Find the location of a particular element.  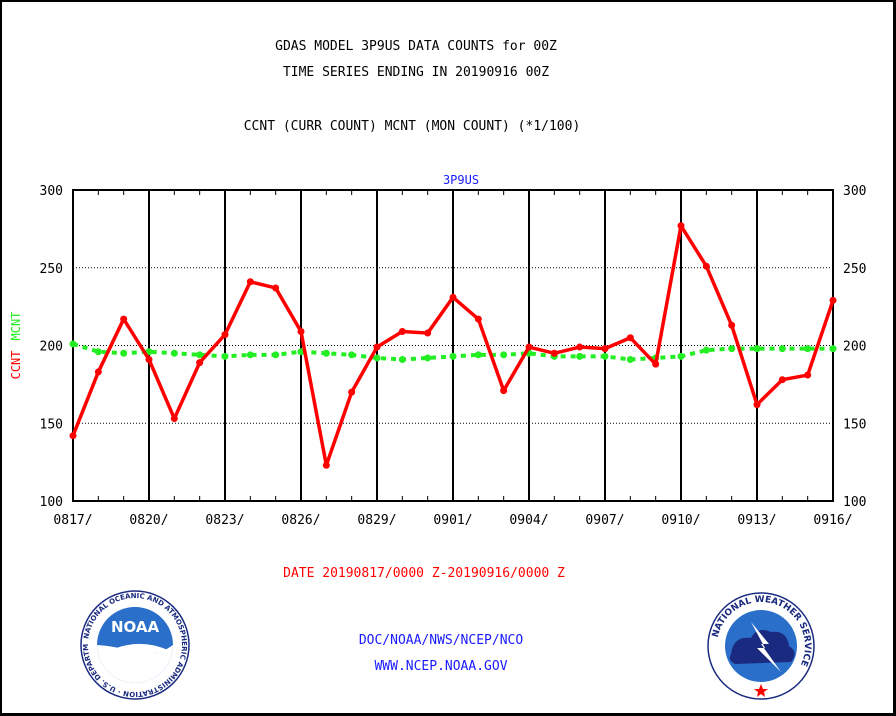

nws-logo: NATIONAL WEATHER SERVICE is located at coordinates (761, 646).